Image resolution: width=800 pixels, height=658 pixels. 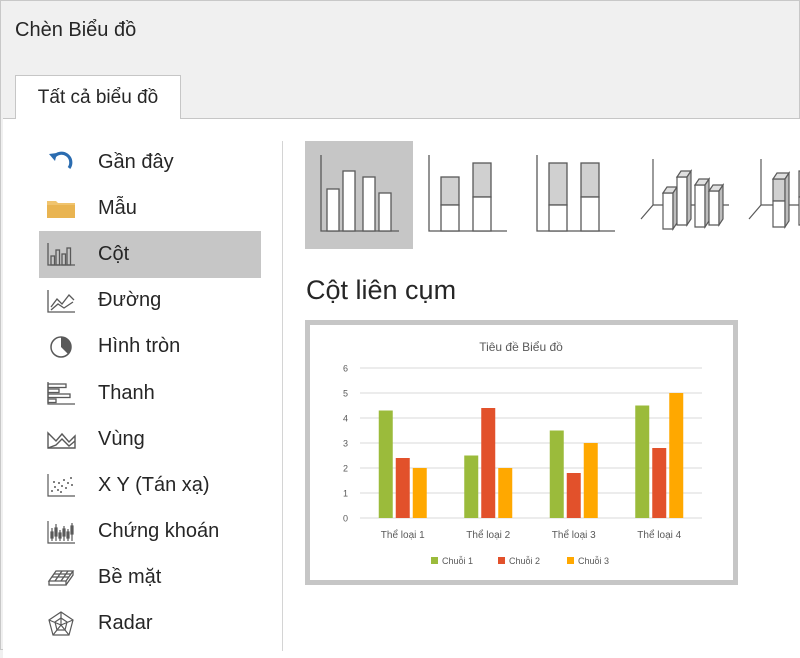 I want to click on sidebar-item-label: Bề mặt, so click(x=130, y=577).